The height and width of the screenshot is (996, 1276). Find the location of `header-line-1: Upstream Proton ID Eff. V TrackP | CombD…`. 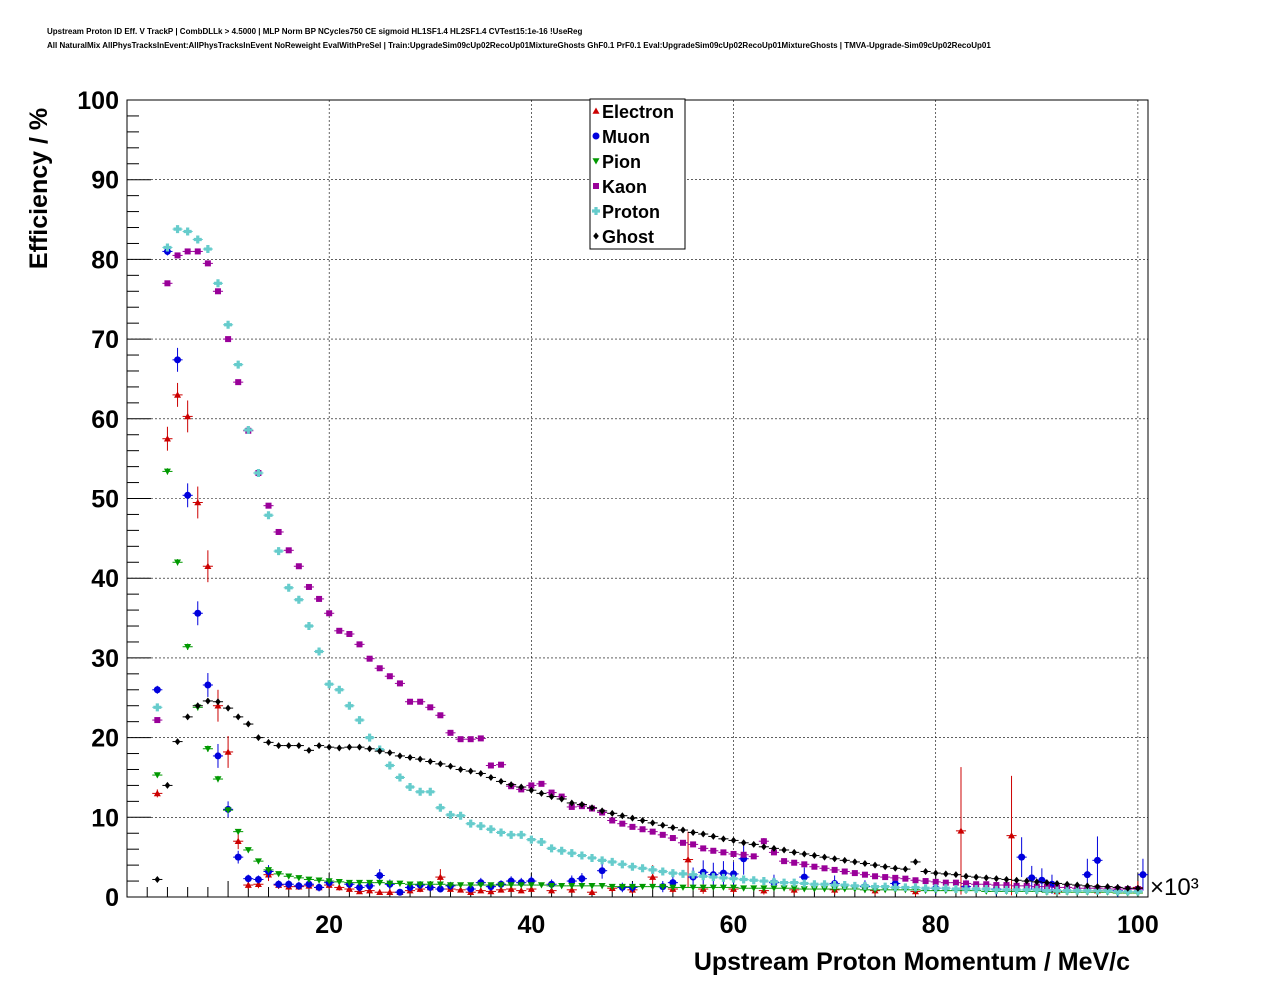

header-line-1: Upstream Proton ID Eff. V TrackP | CombD… is located at coordinates (315, 31).